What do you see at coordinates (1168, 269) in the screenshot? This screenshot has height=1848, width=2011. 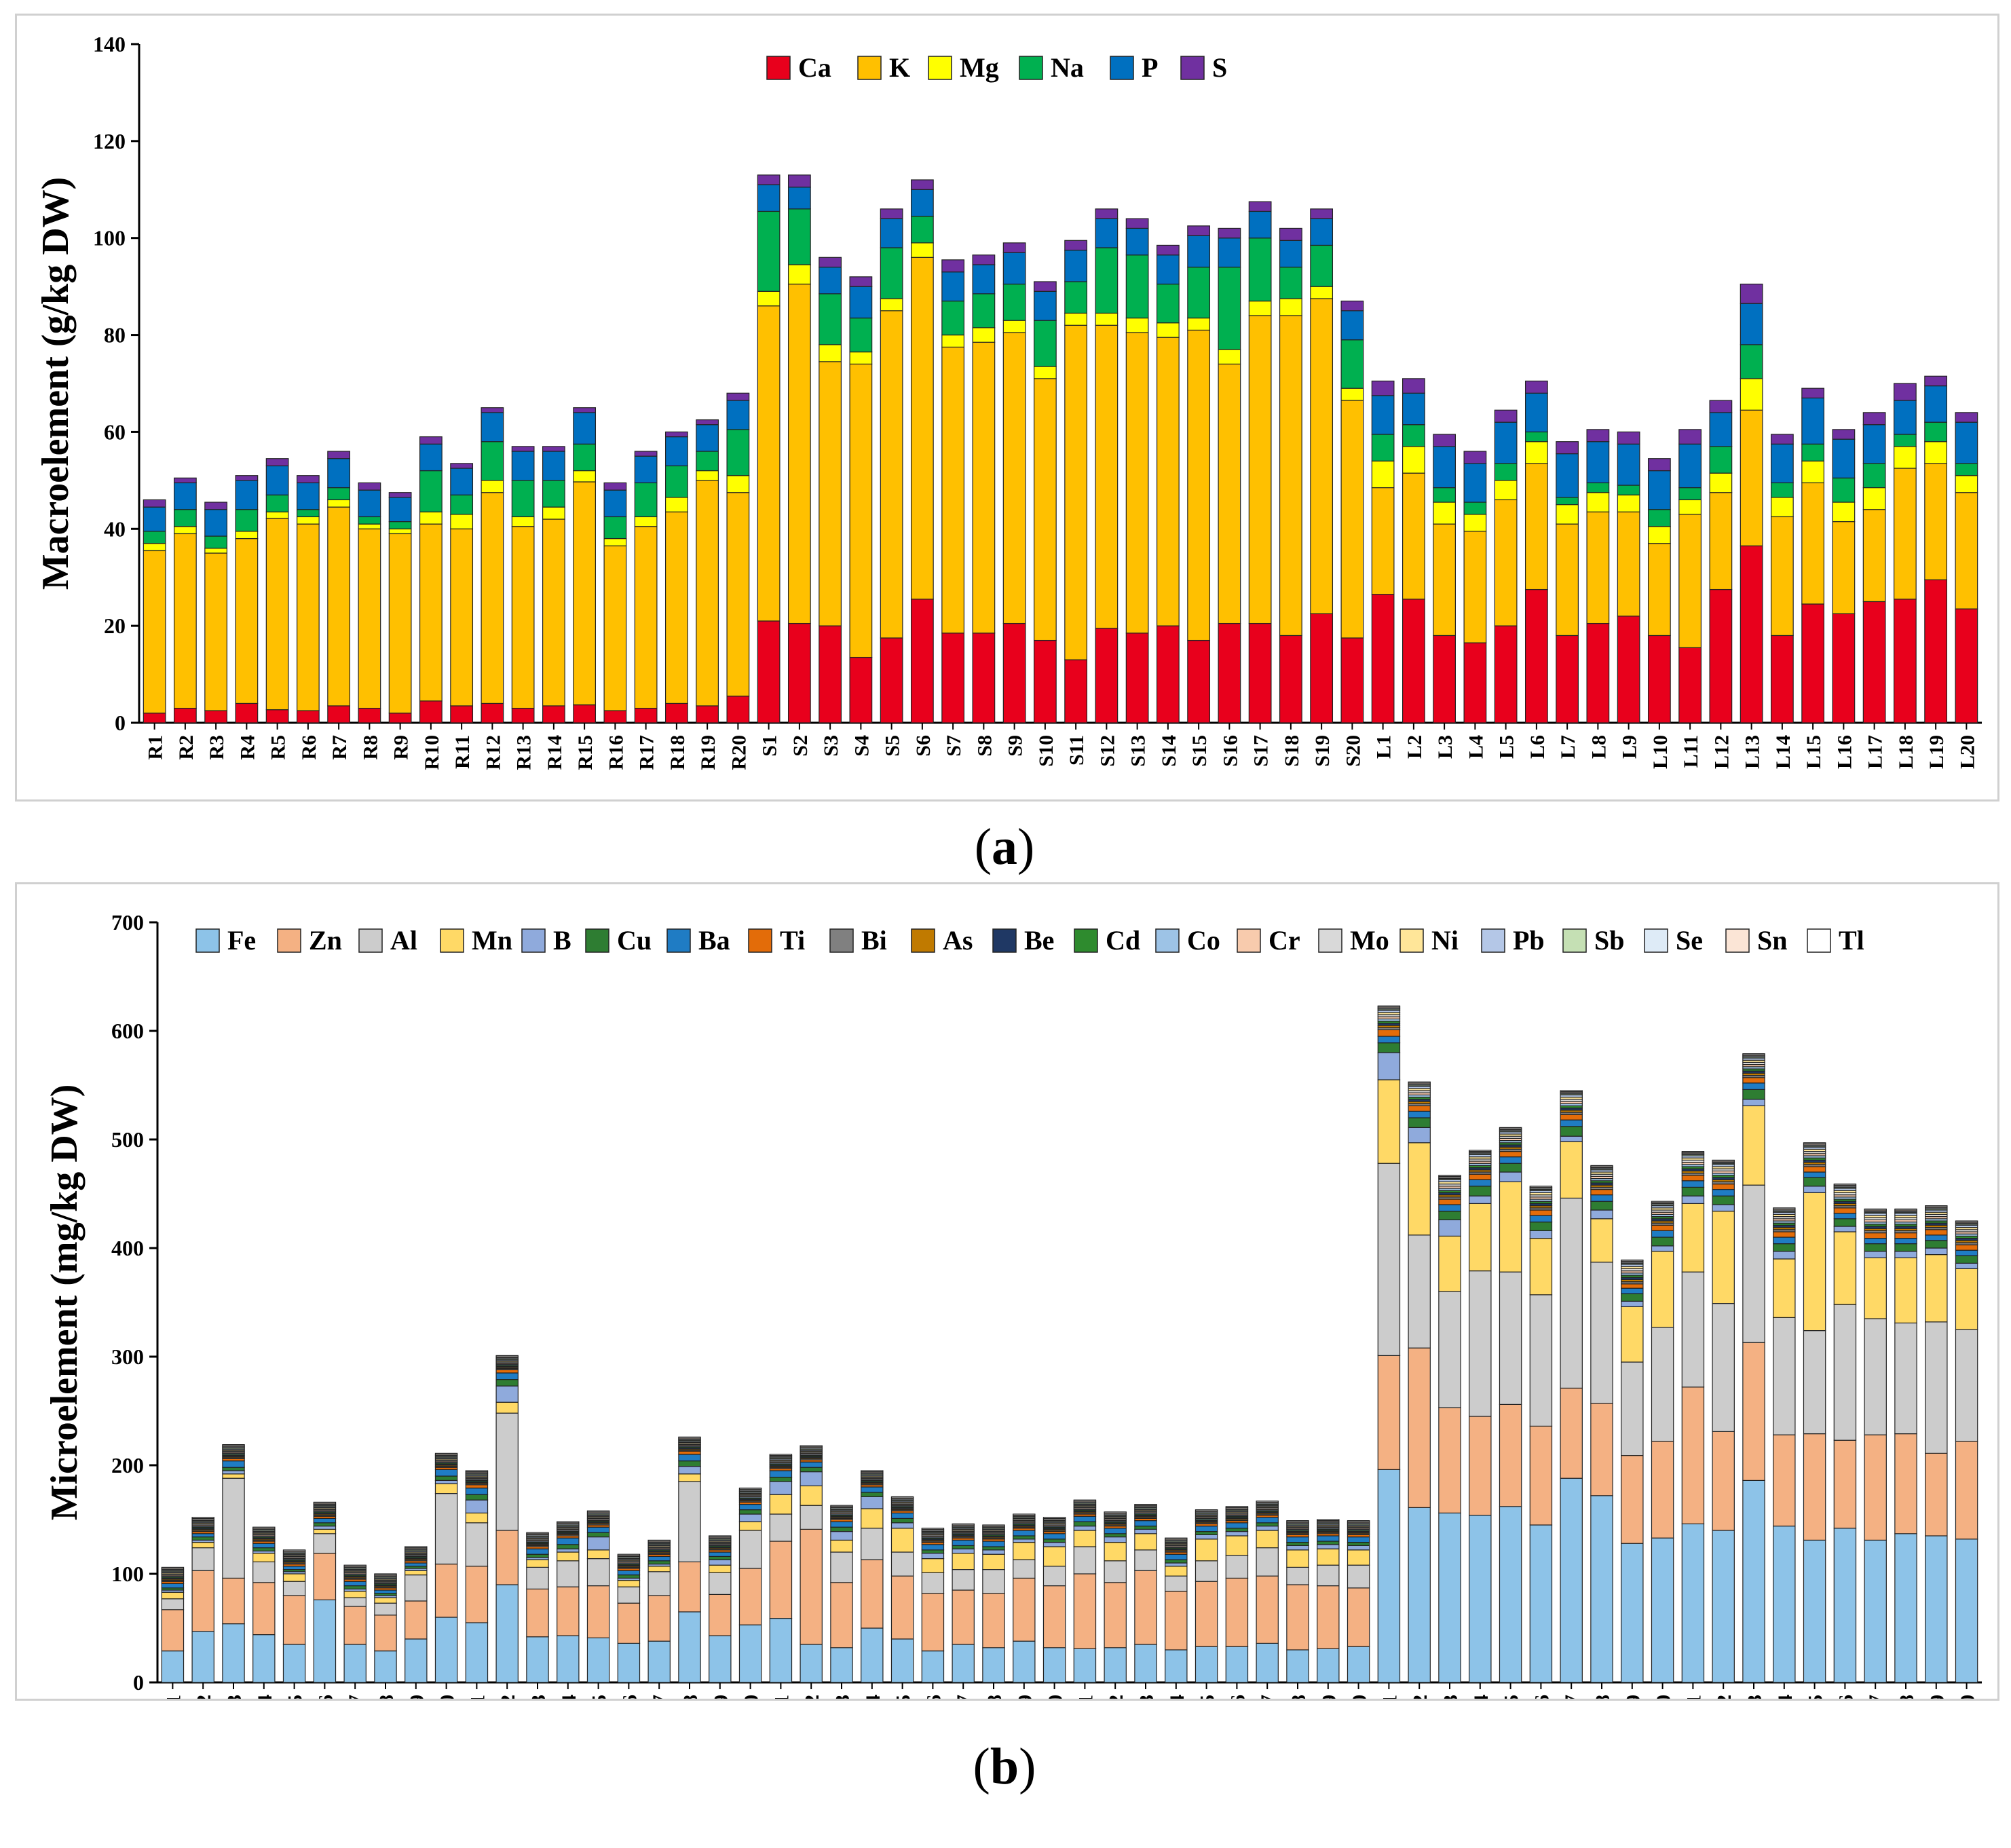 I see `macro-bar-p-s14` at bounding box center [1168, 269].